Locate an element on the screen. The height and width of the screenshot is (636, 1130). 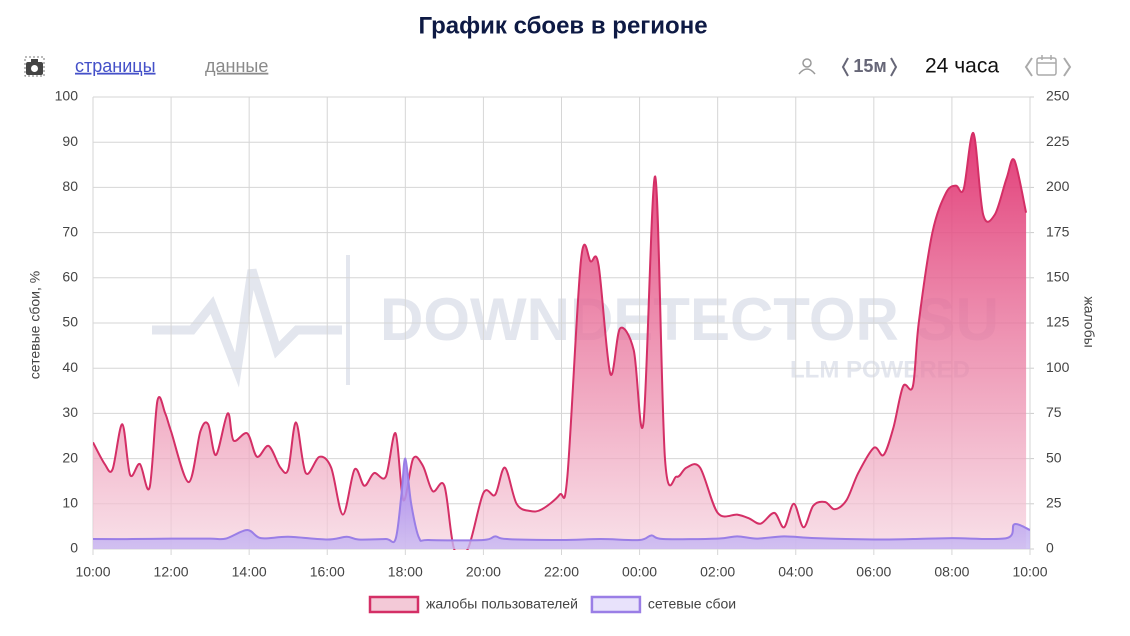
y2-tick-label: 50 is located at coordinates (1054, 457).